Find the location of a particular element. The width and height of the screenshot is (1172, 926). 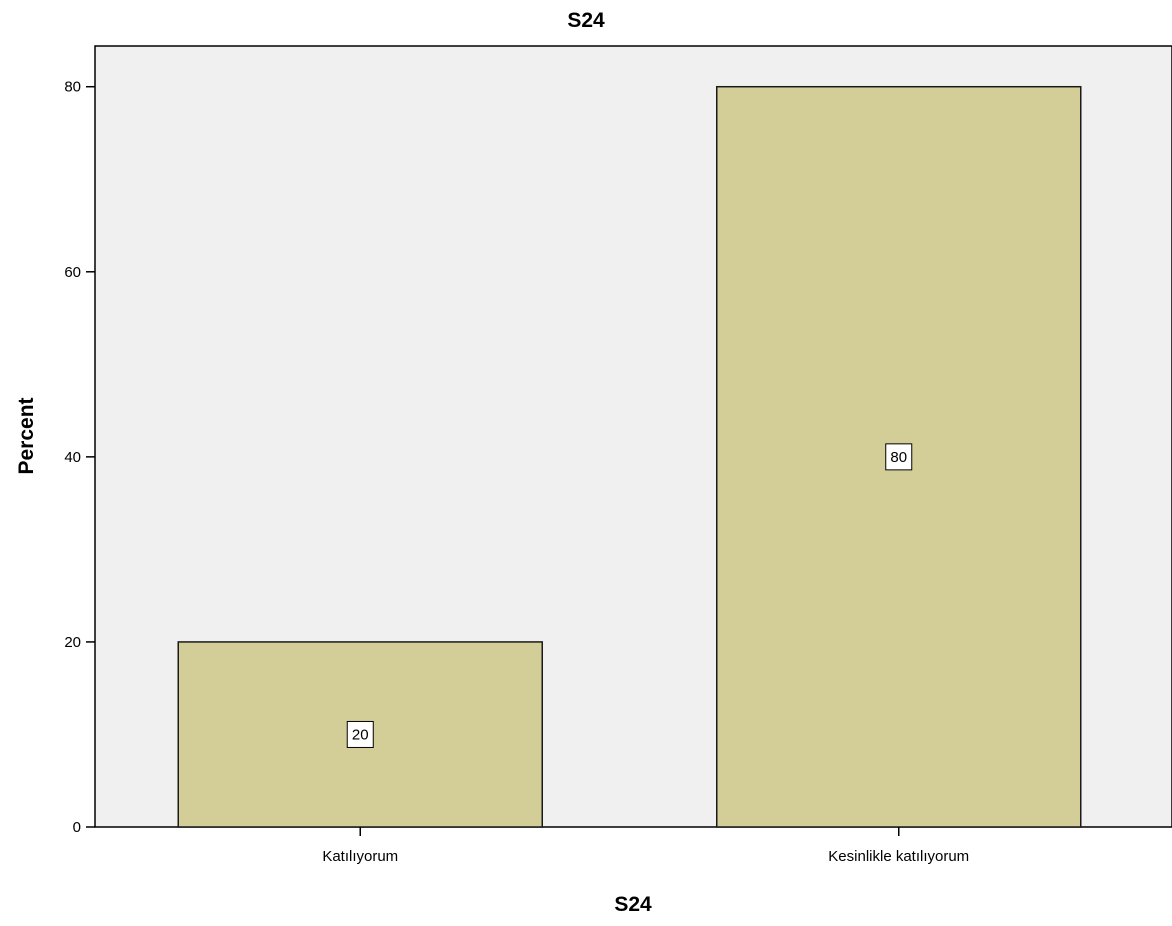

y-tick-label: 40 is located at coordinates (72, 457).